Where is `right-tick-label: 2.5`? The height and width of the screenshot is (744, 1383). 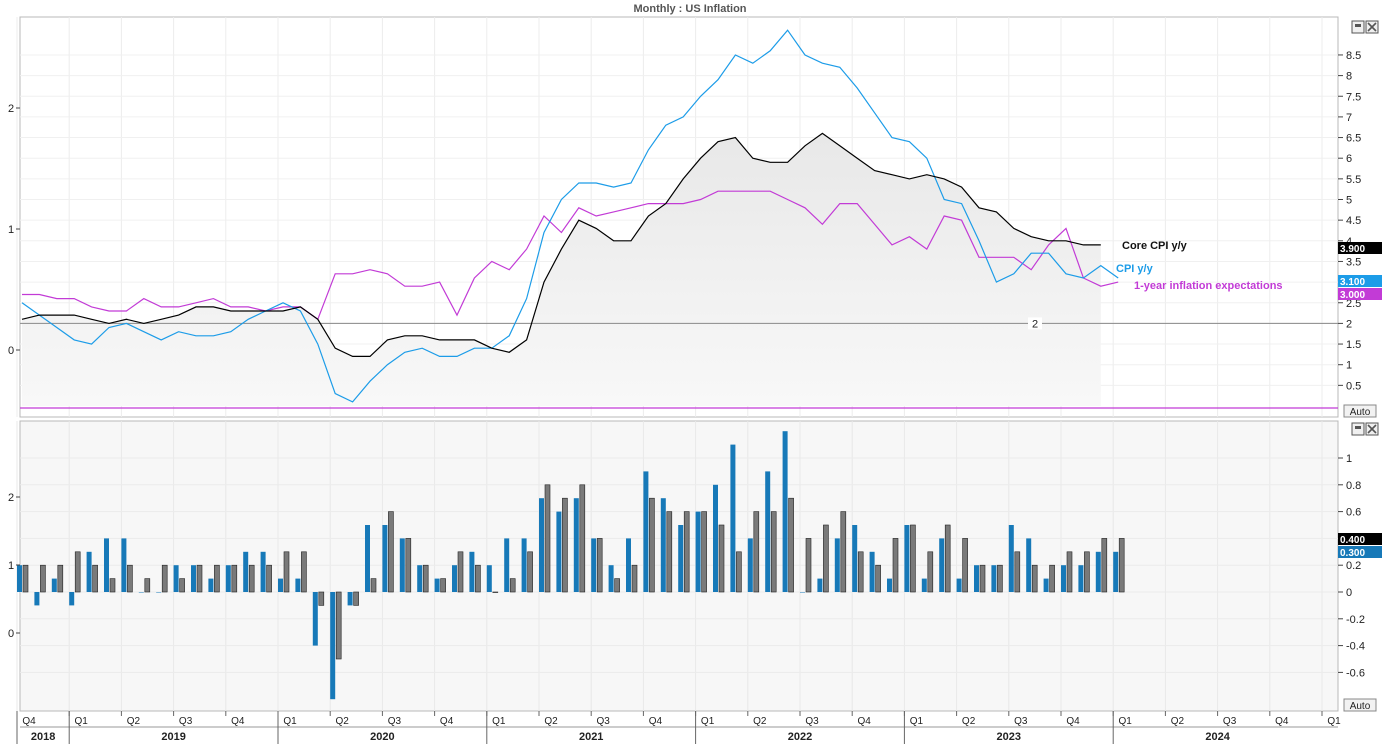 right-tick-label: 2.5 is located at coordinates (1353, 304).